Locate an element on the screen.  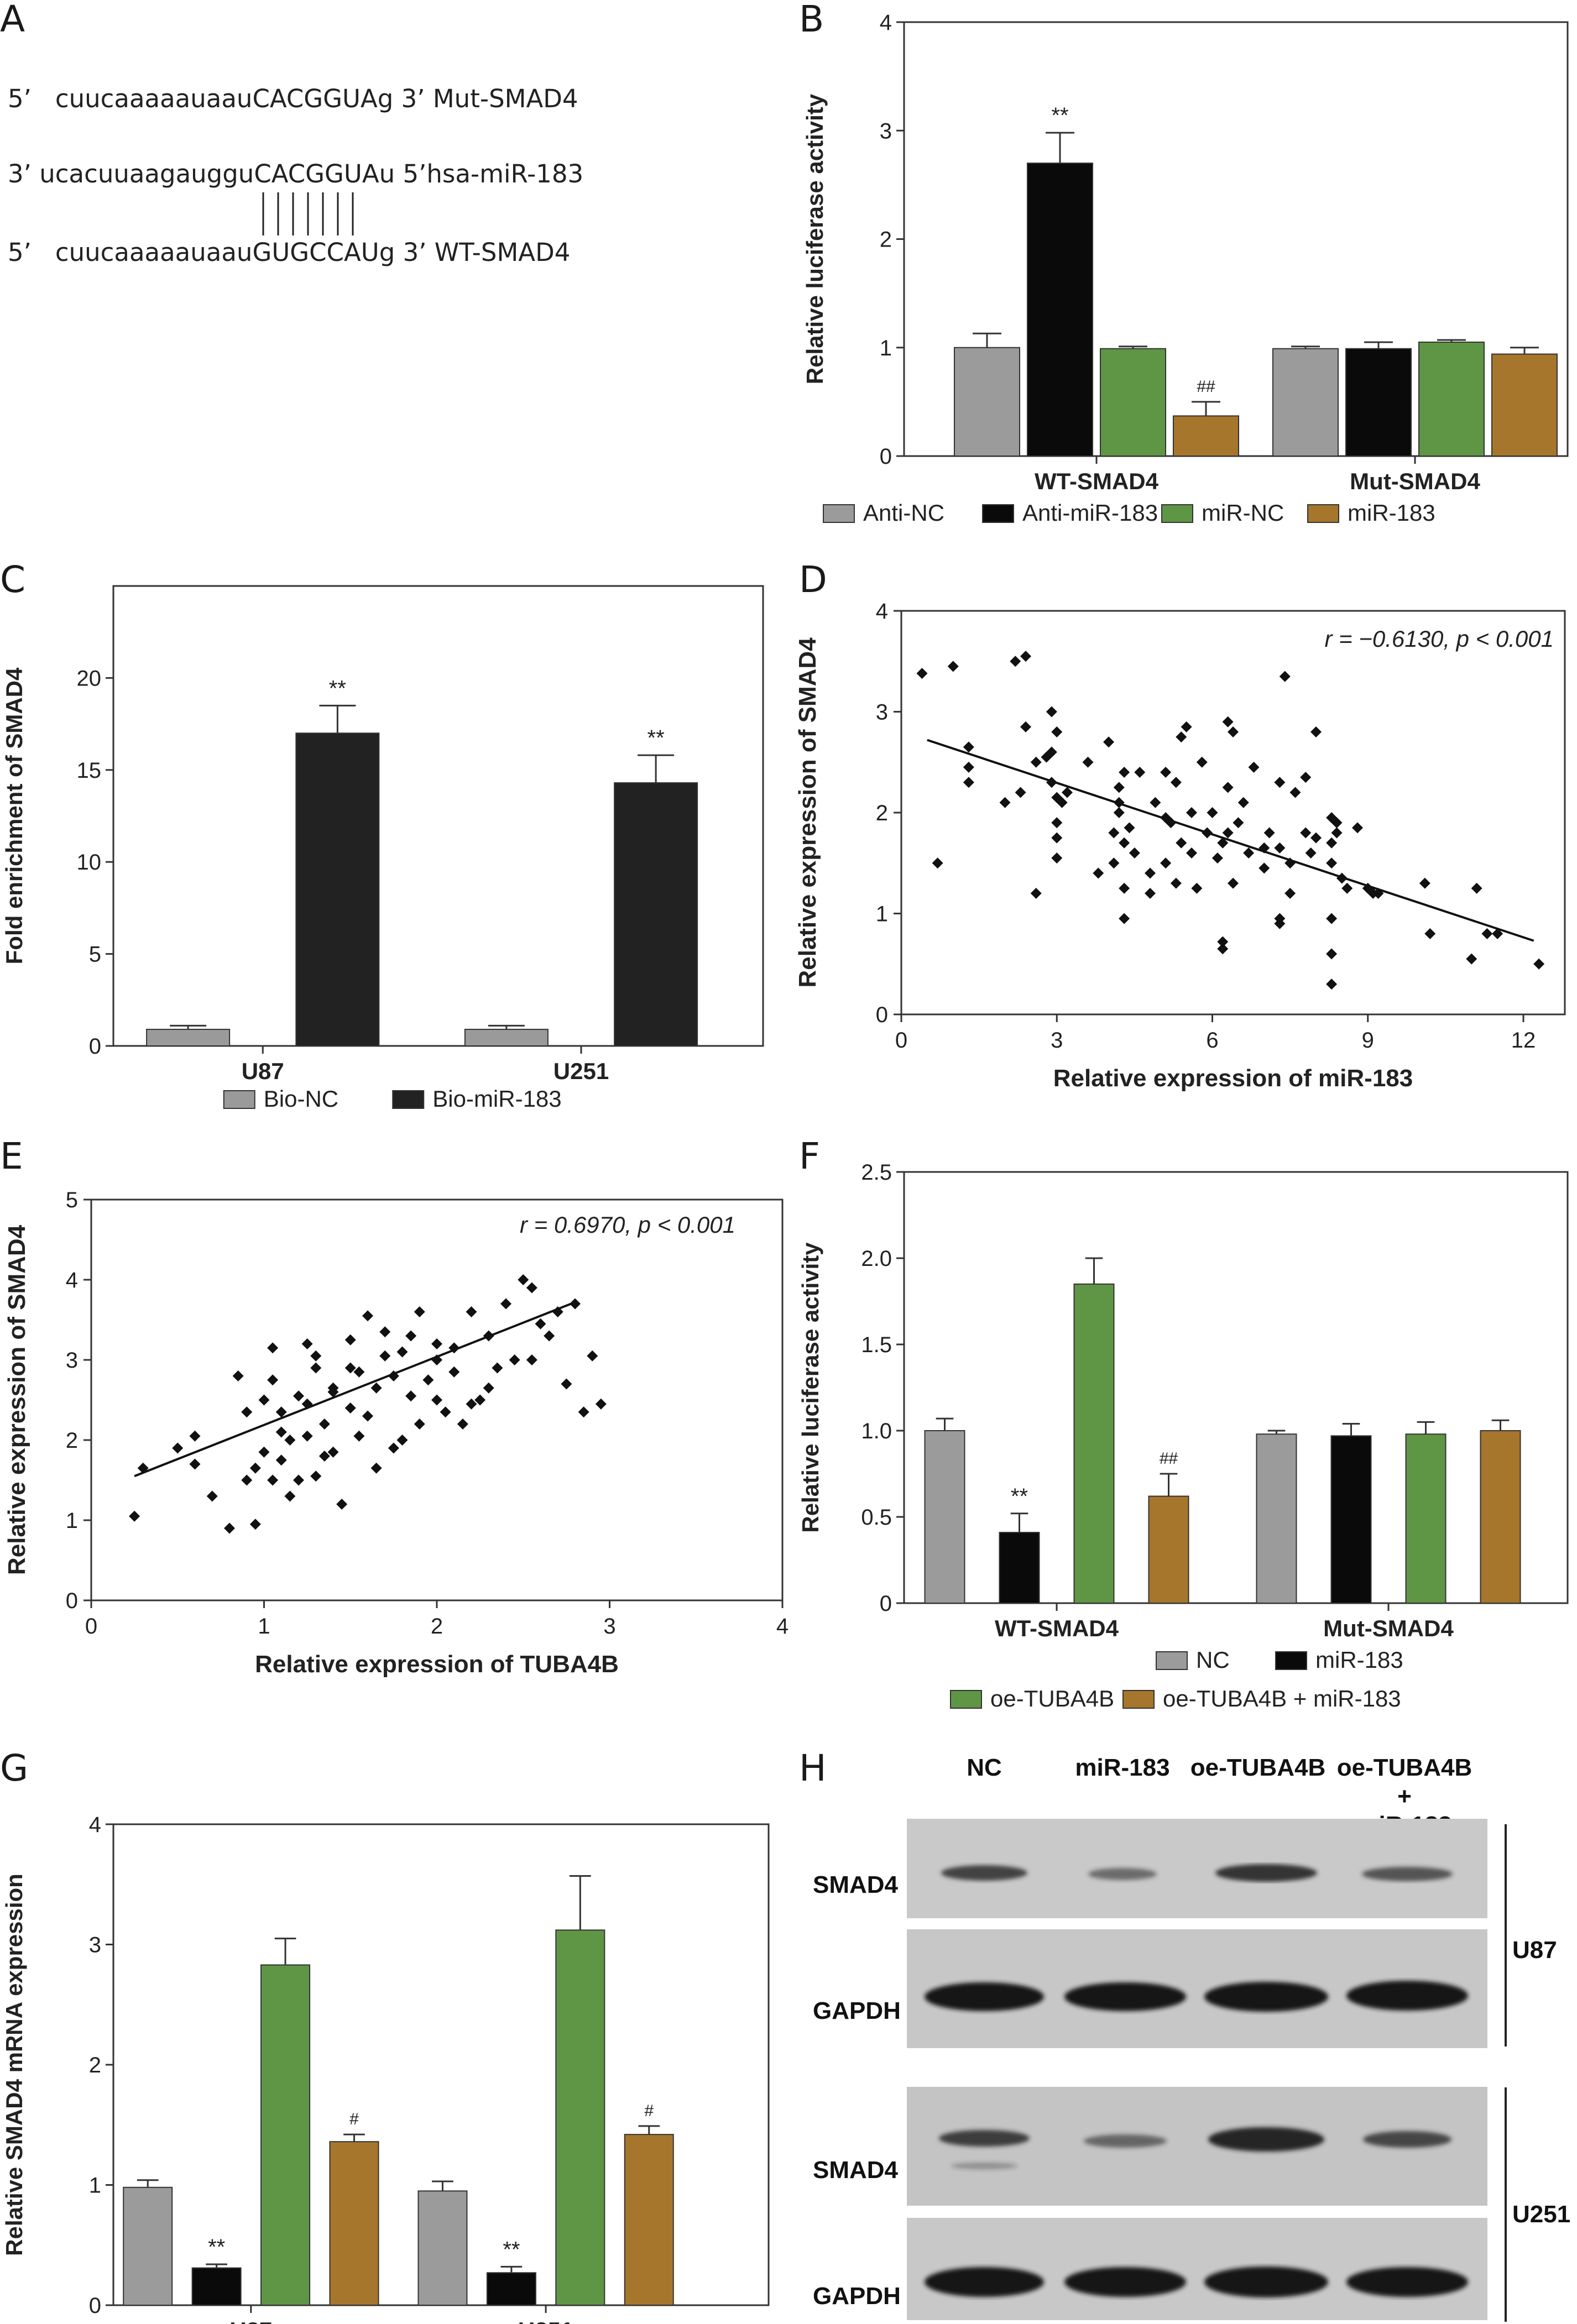
blot-row-smad4-u87: SMAD4 is located at coordinates (856, 1884).